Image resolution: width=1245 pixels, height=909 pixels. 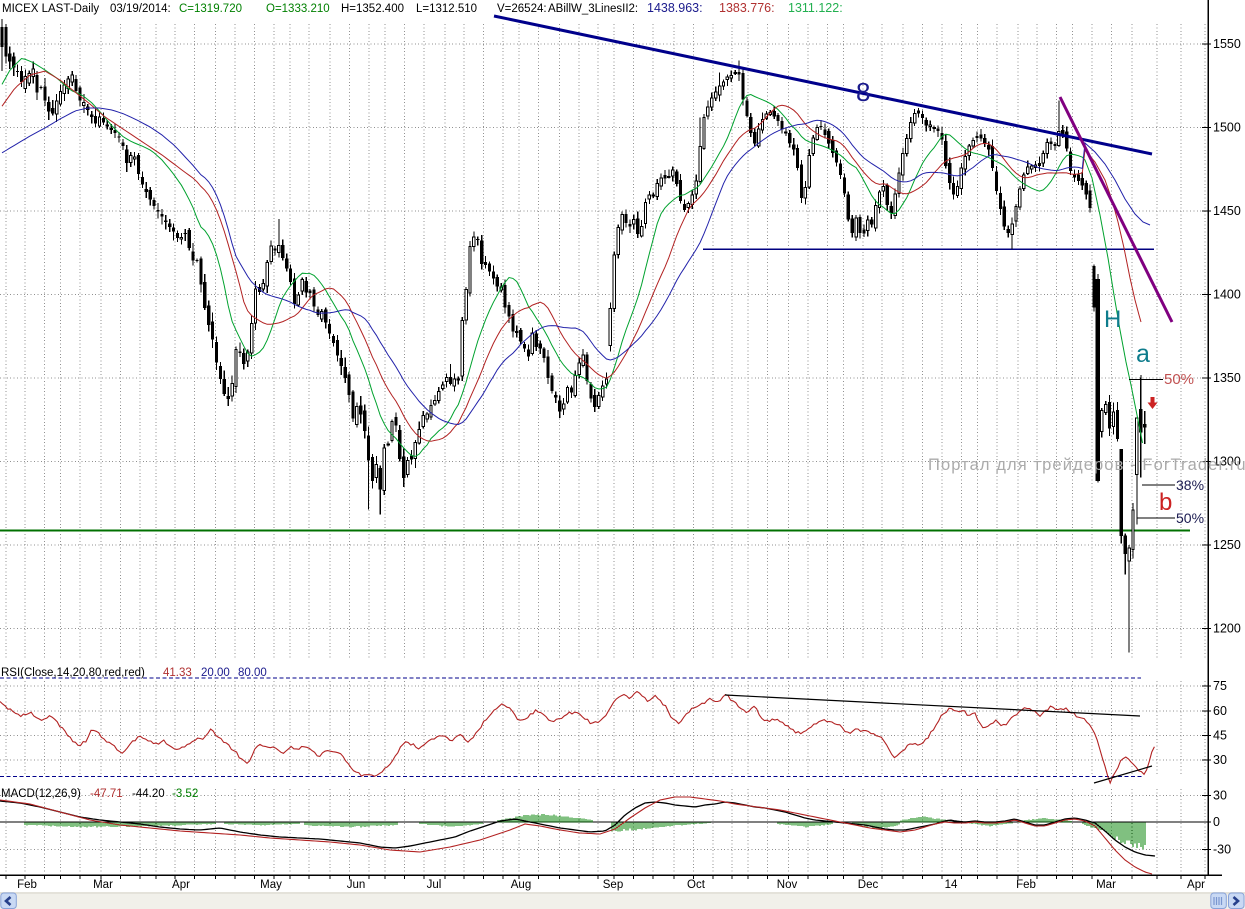 What do you see at coordinates (696, 885) in the screenshot?
I see `svg-text: Oct` at bounding box center [696, 885].